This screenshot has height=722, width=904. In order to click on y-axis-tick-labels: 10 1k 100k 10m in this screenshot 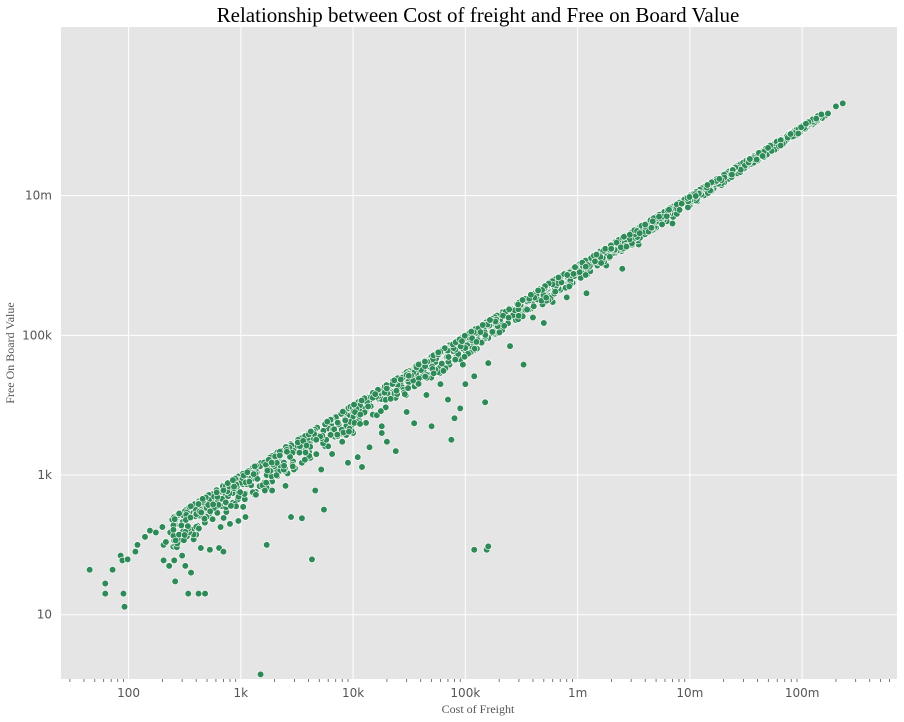, I will do `click(37, 405)`.